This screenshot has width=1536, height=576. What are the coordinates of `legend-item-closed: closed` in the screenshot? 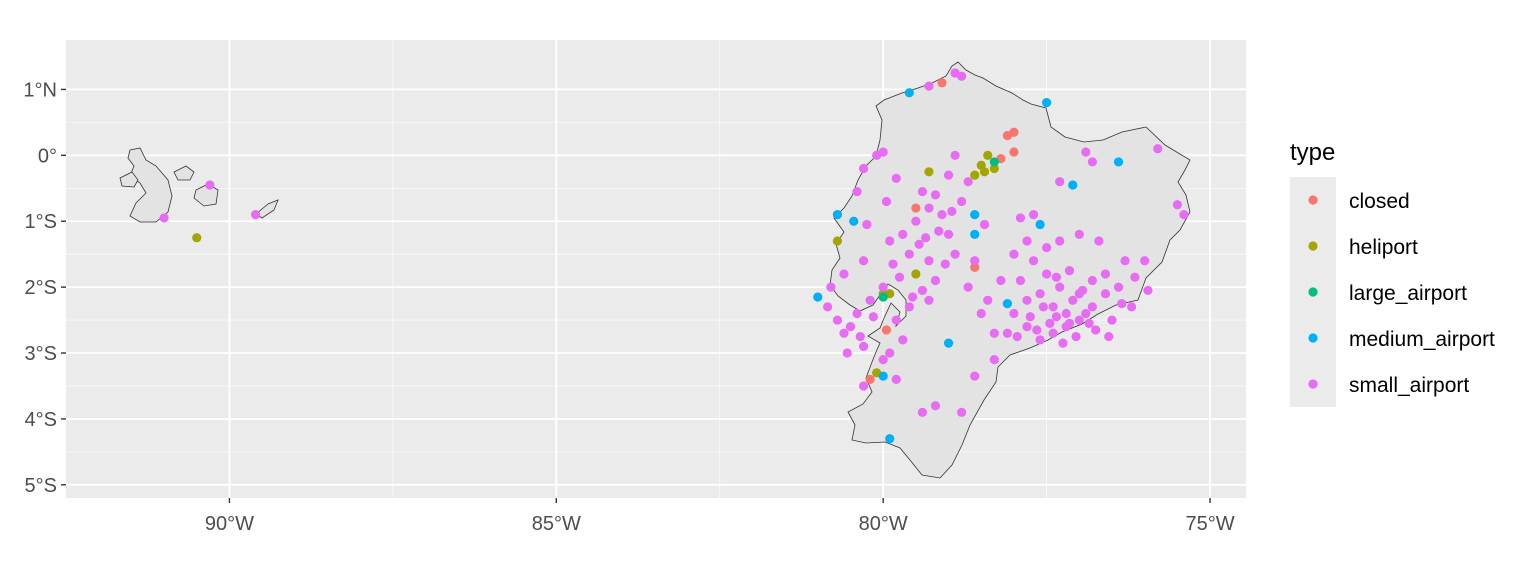 It's located at (1359, 201).